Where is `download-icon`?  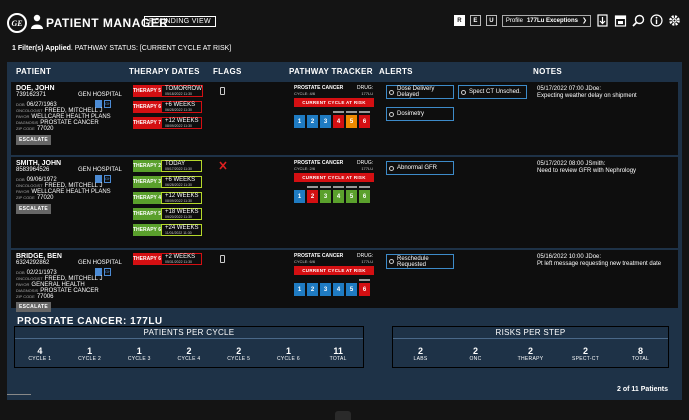
download-icon is located at coordinates (602, 20).